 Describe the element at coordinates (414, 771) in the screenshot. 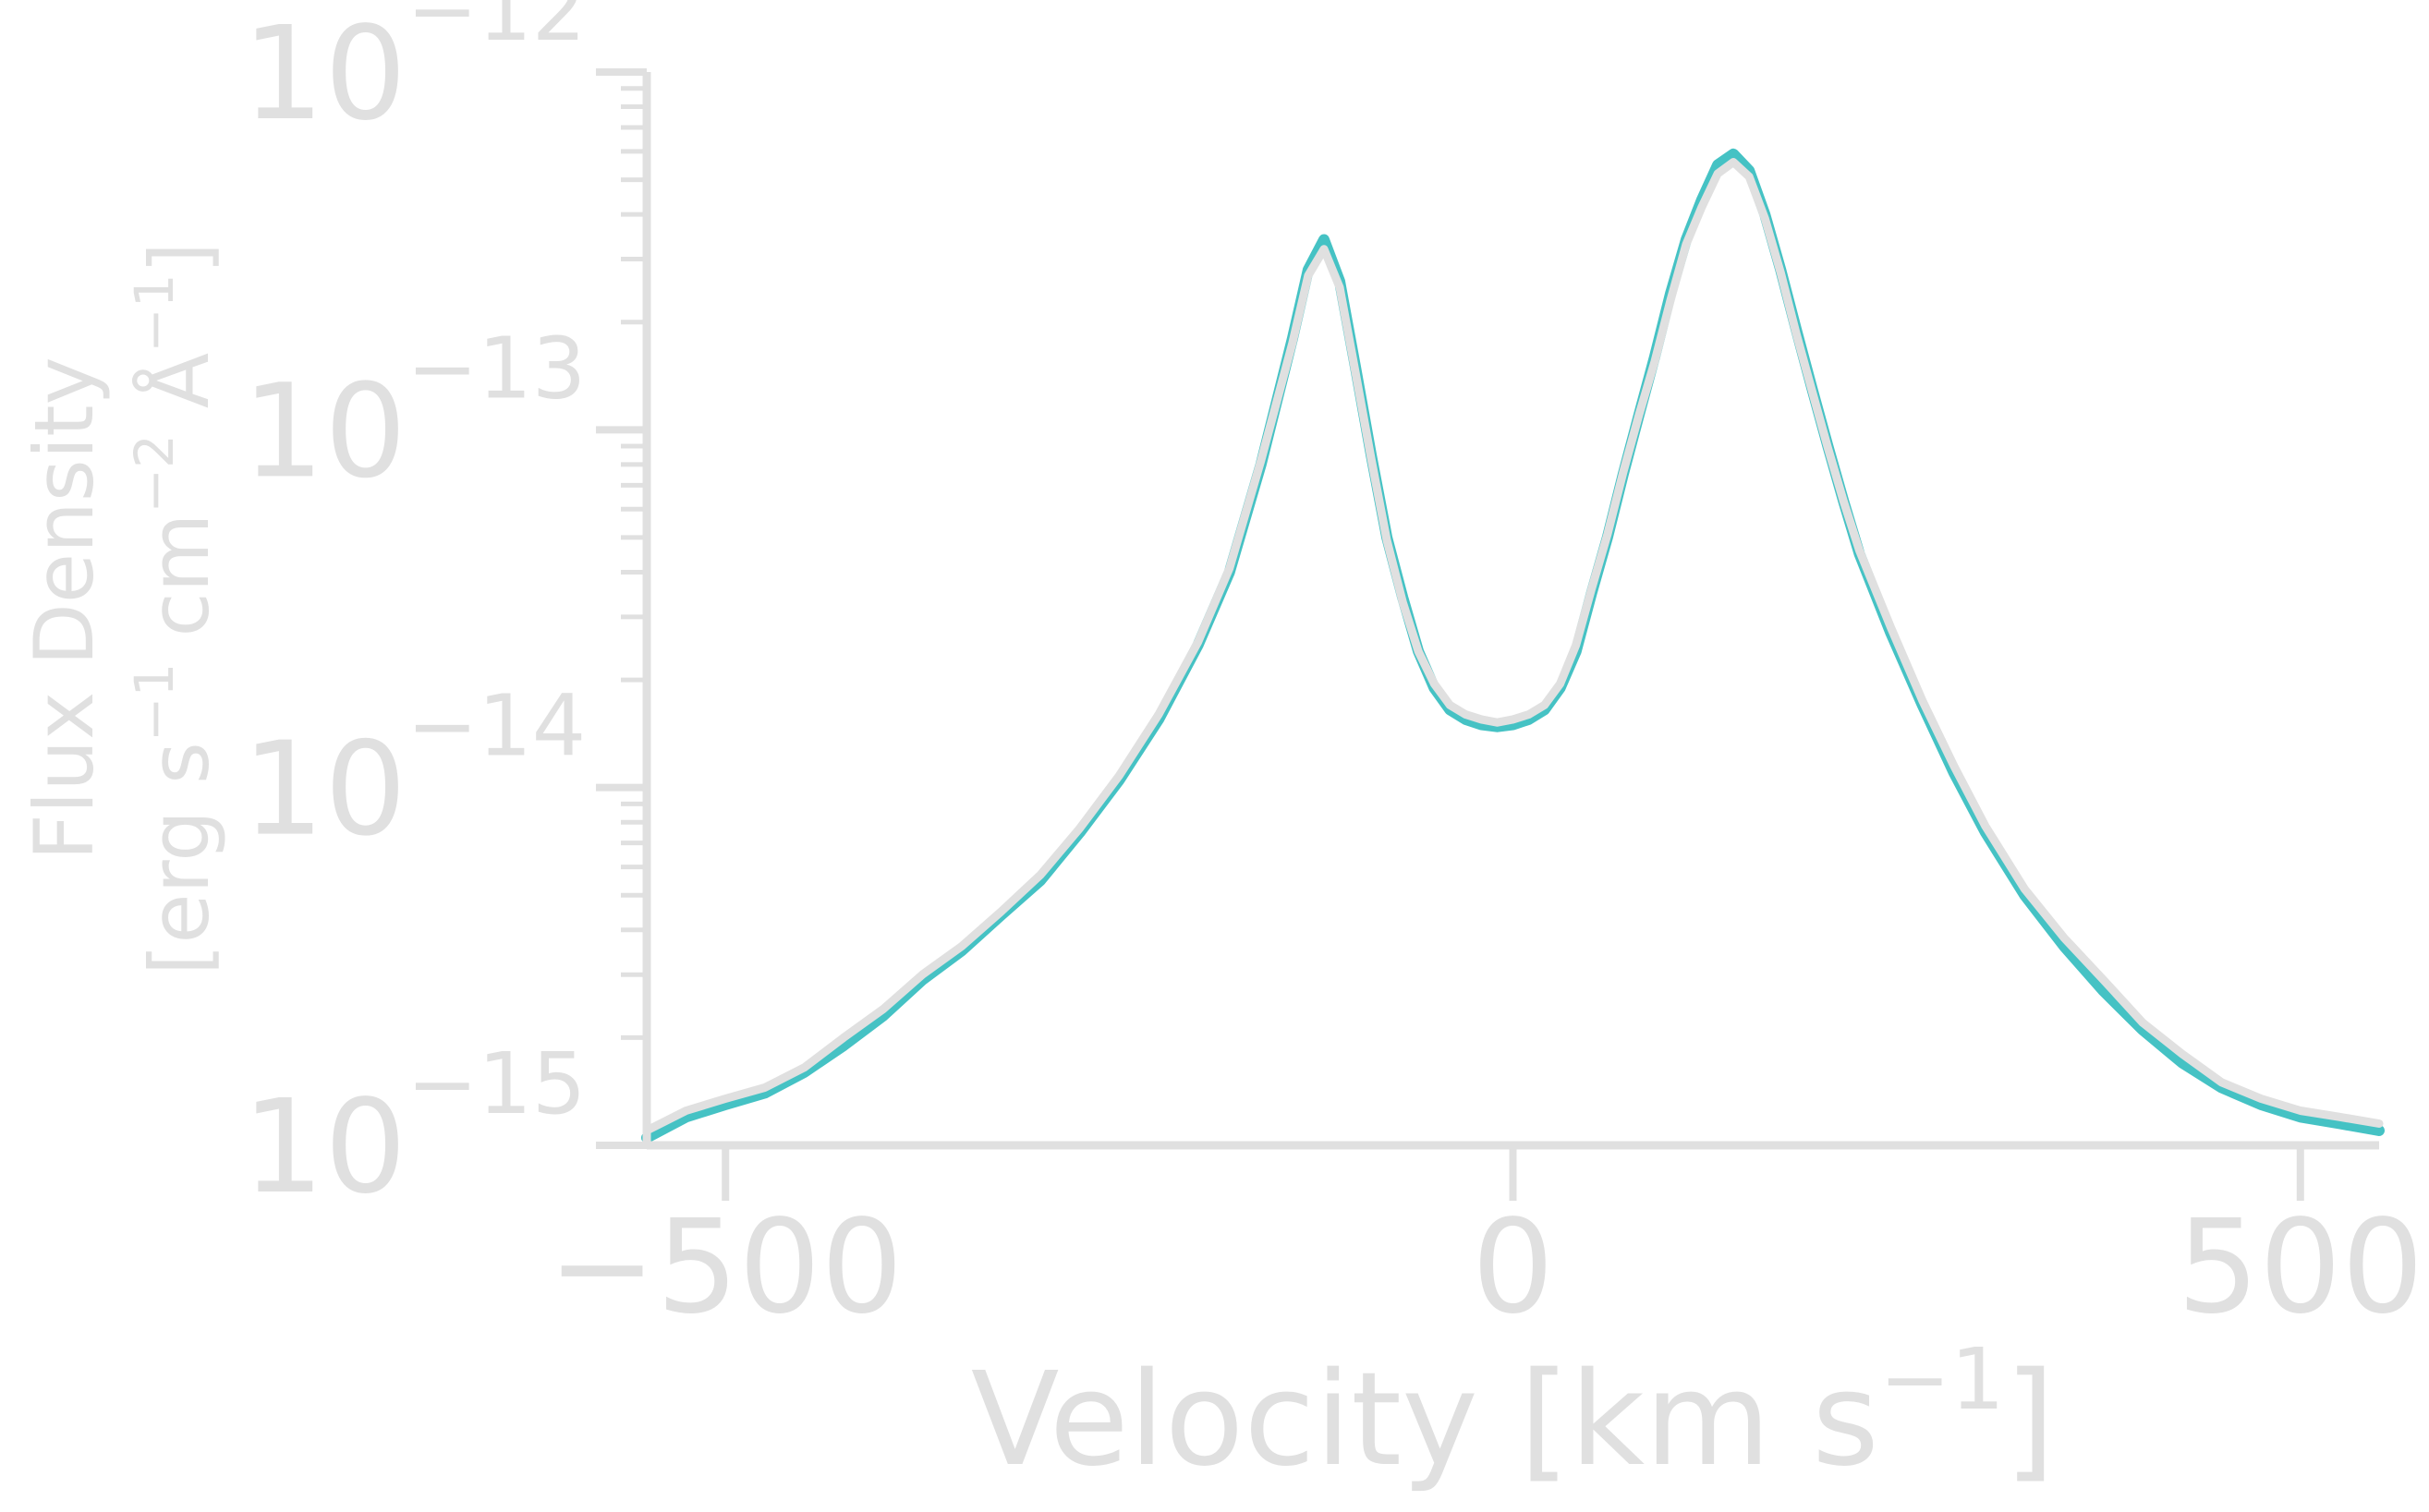

I see `y-tick-label: 10−14` at that location.